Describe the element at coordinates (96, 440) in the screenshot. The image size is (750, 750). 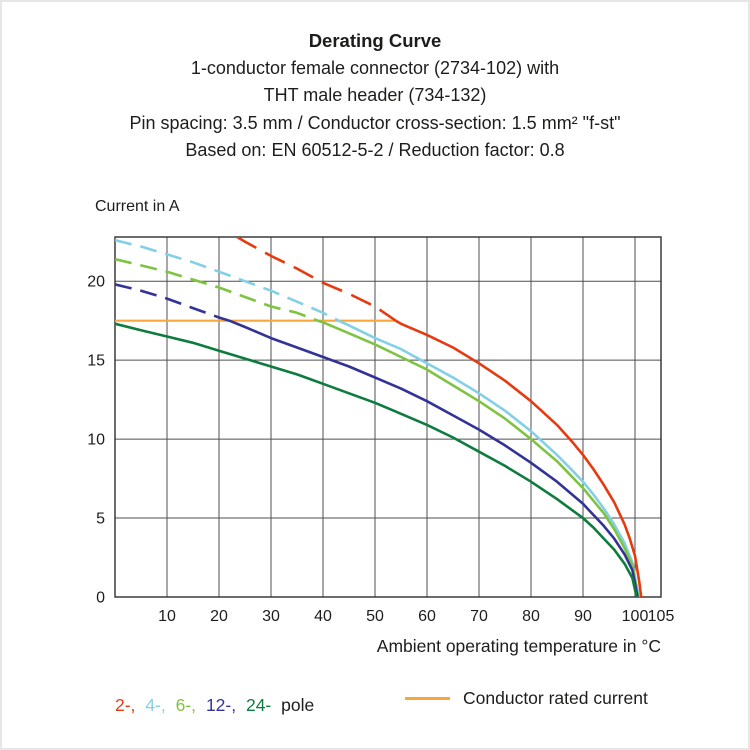
I see `y-tick-label: 10` at that location.